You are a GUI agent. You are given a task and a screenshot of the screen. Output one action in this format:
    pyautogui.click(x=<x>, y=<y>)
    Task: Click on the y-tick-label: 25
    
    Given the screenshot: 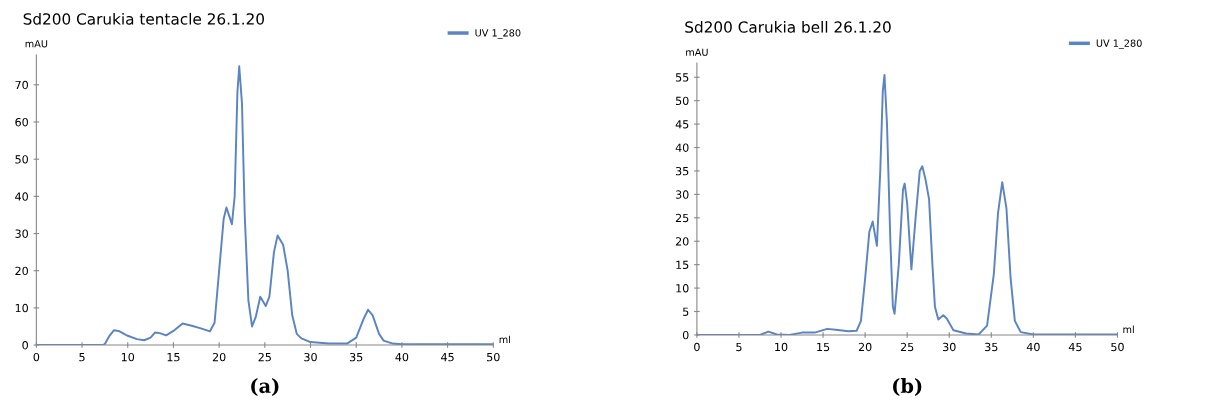 What is the action you would take?
    pyautogui.click(x=682, y=218)
    